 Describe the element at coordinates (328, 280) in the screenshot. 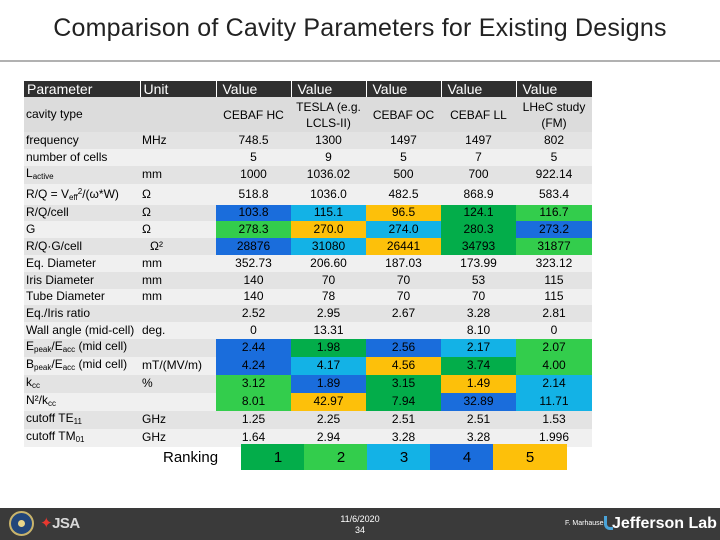

I see `table-cell: 70` at that location.